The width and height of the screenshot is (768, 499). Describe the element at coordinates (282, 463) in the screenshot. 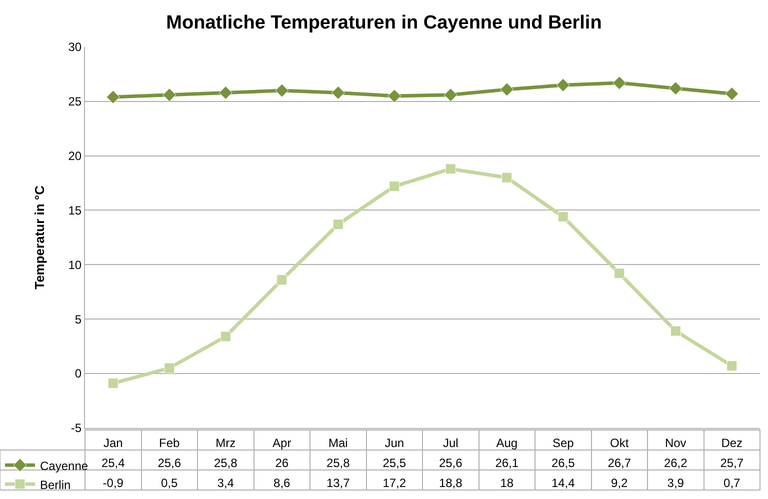

I see `data-label: 26` at that location.